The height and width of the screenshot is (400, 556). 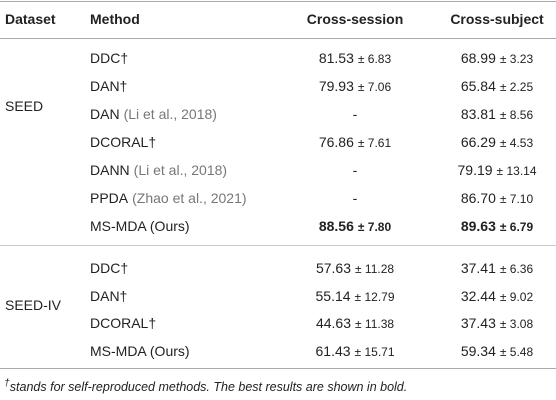 What do you see at coordinates (355, 142) in the screenshot?
I see `session-cell: 76.86 ± 7.61` at bounding box center [355, 142].